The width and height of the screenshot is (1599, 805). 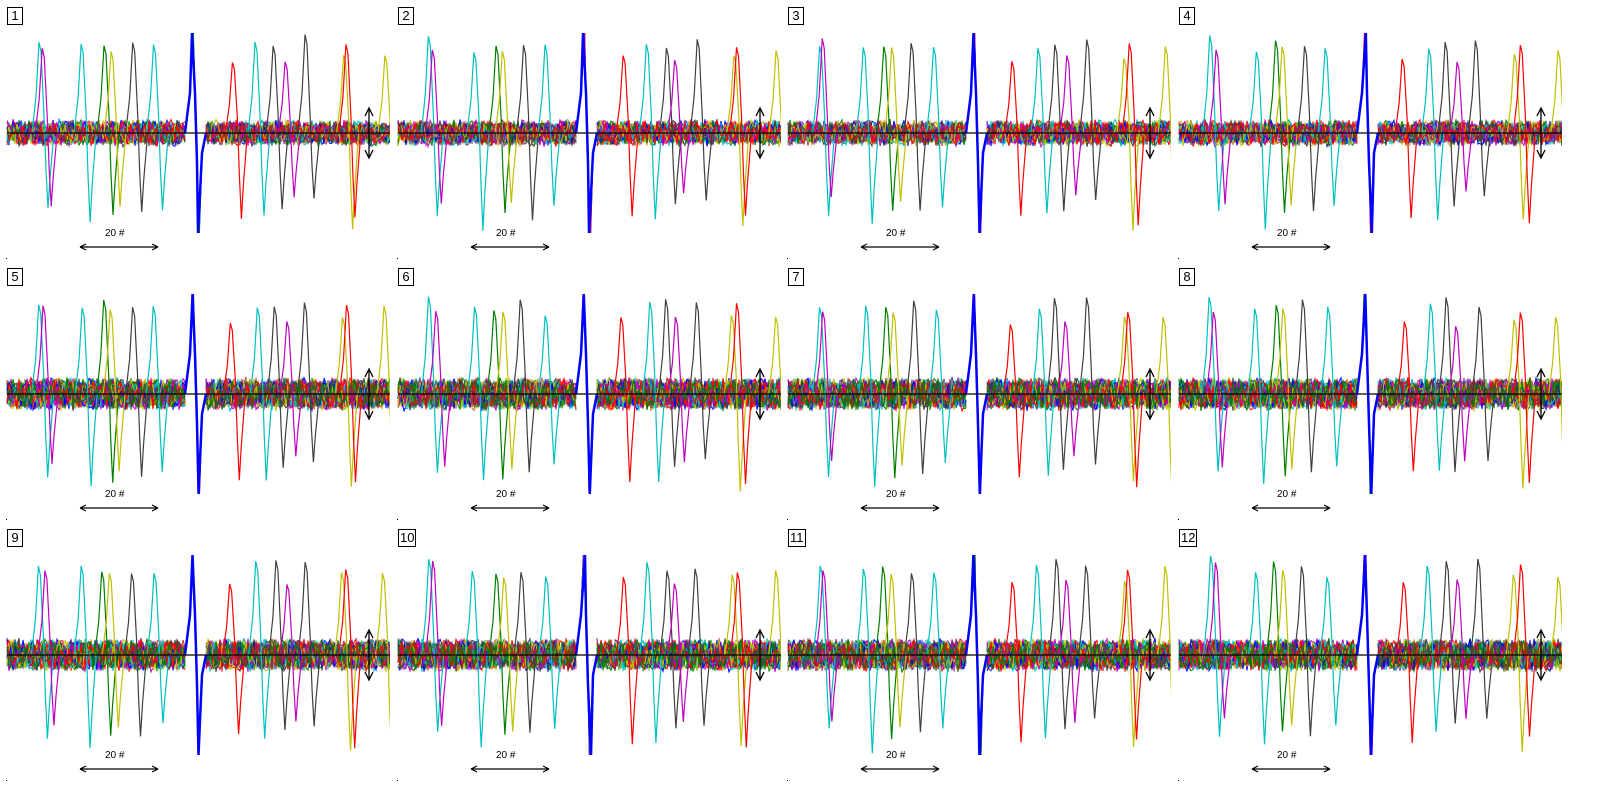 I want to click on channel-panel: 3 20 #, so click(x=976, y=130).